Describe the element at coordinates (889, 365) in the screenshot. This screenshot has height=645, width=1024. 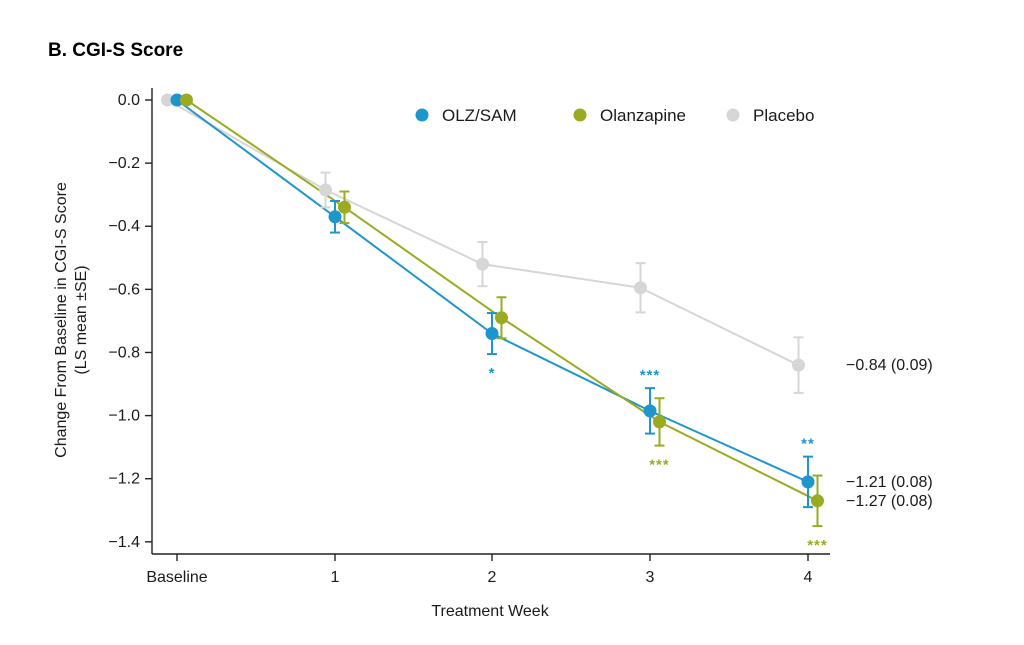
I see `end-label-placebo: −0.84 (0.09)` at that location.